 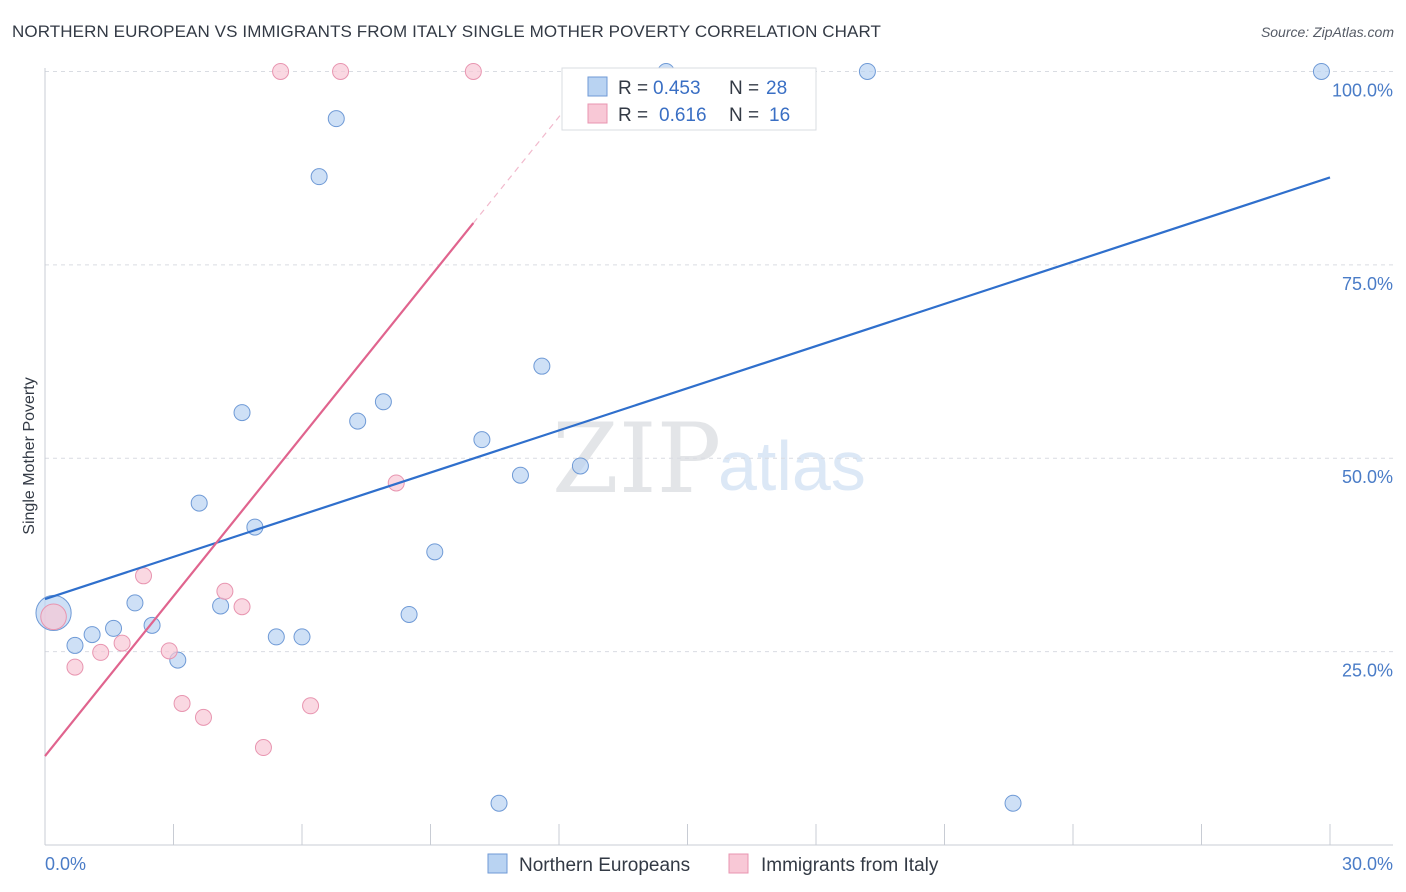 I want to click on bottom-legend-swatch-blue, so click(x=497, y=863).